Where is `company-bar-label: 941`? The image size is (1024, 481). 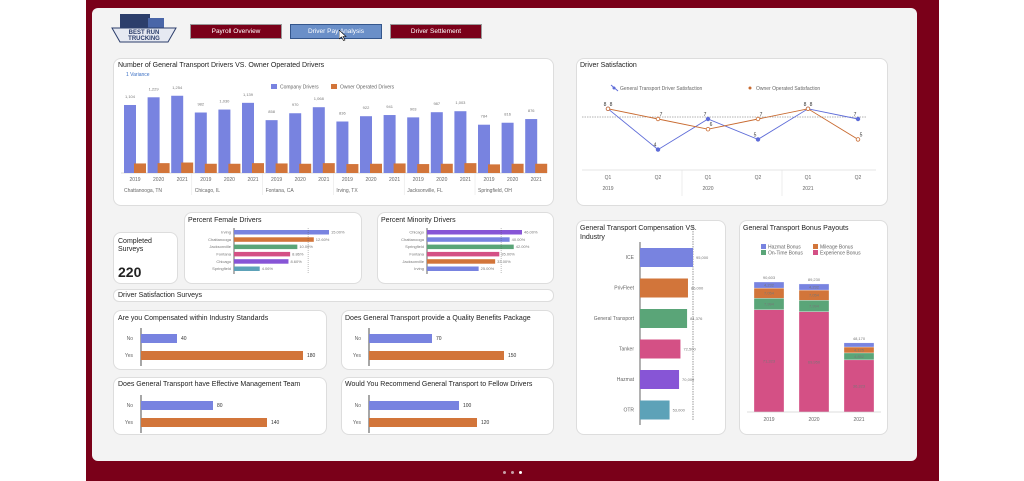
company-bar-label: 941 is located at coordinates (389, 106).